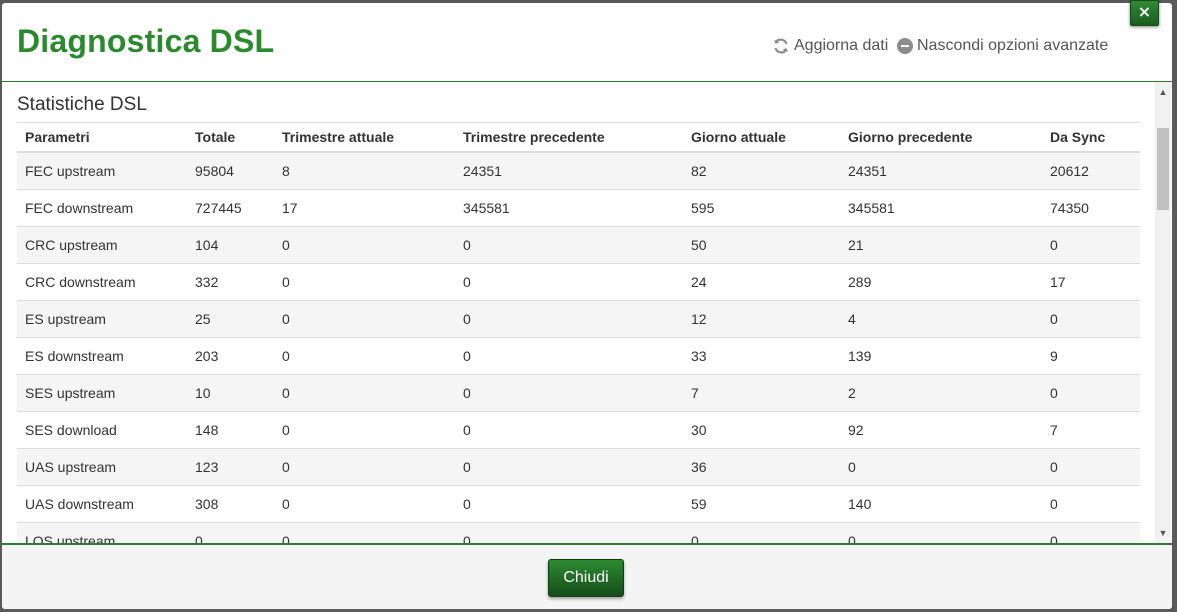 The image size is (1177, 612). I want to click on table-row: CRC upstream 104 0 0 50 21 0, so click(578, 245).